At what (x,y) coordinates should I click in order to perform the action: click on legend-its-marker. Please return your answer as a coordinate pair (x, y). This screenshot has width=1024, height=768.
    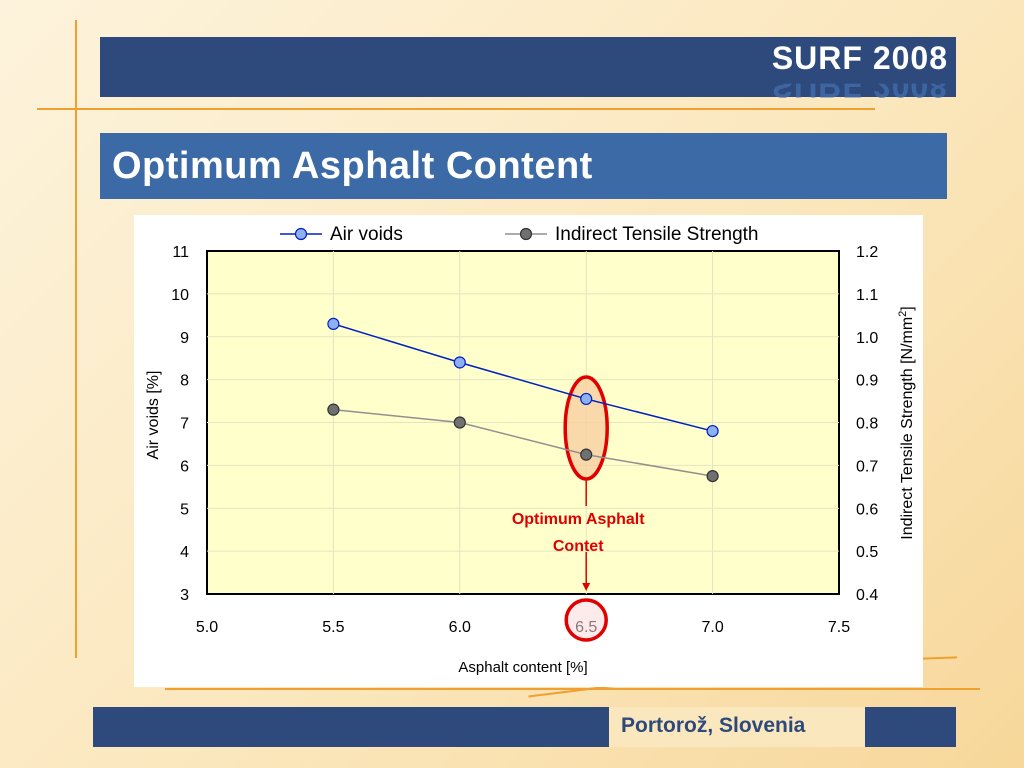
    Looking at the image, I should click on (526, 234).